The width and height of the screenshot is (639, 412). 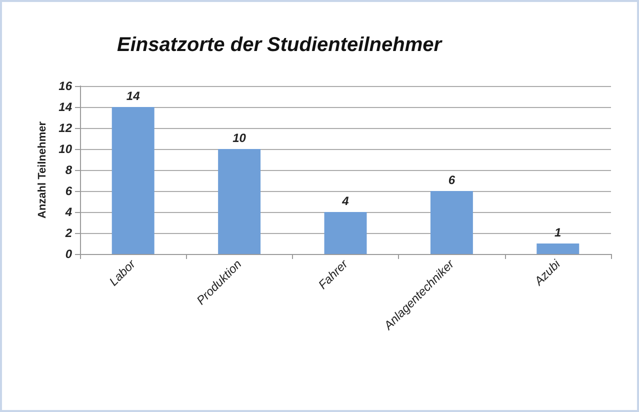 I want to click on chart-title: Einsatzorte der Studienteilnehmer, so click(x=280, y=45).